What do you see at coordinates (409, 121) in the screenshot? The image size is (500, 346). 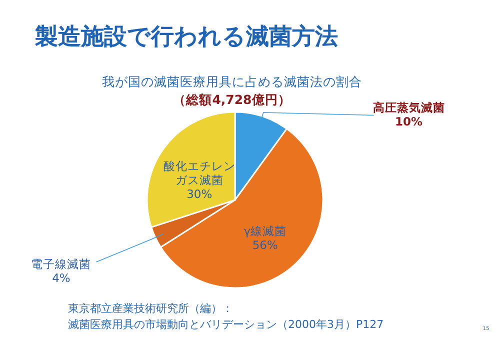 I see `data-label: 10%` at bounding box center [409, 121].